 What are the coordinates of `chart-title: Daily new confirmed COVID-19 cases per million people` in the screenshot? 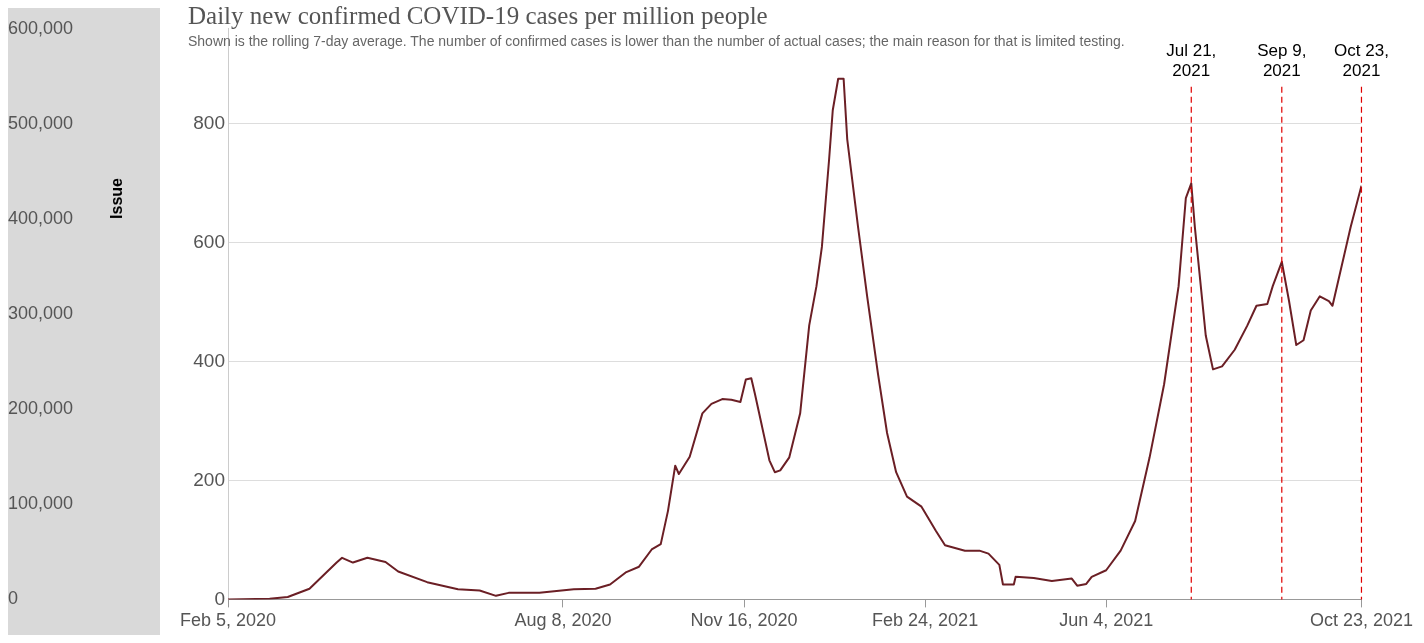 It's located at (478, 16).